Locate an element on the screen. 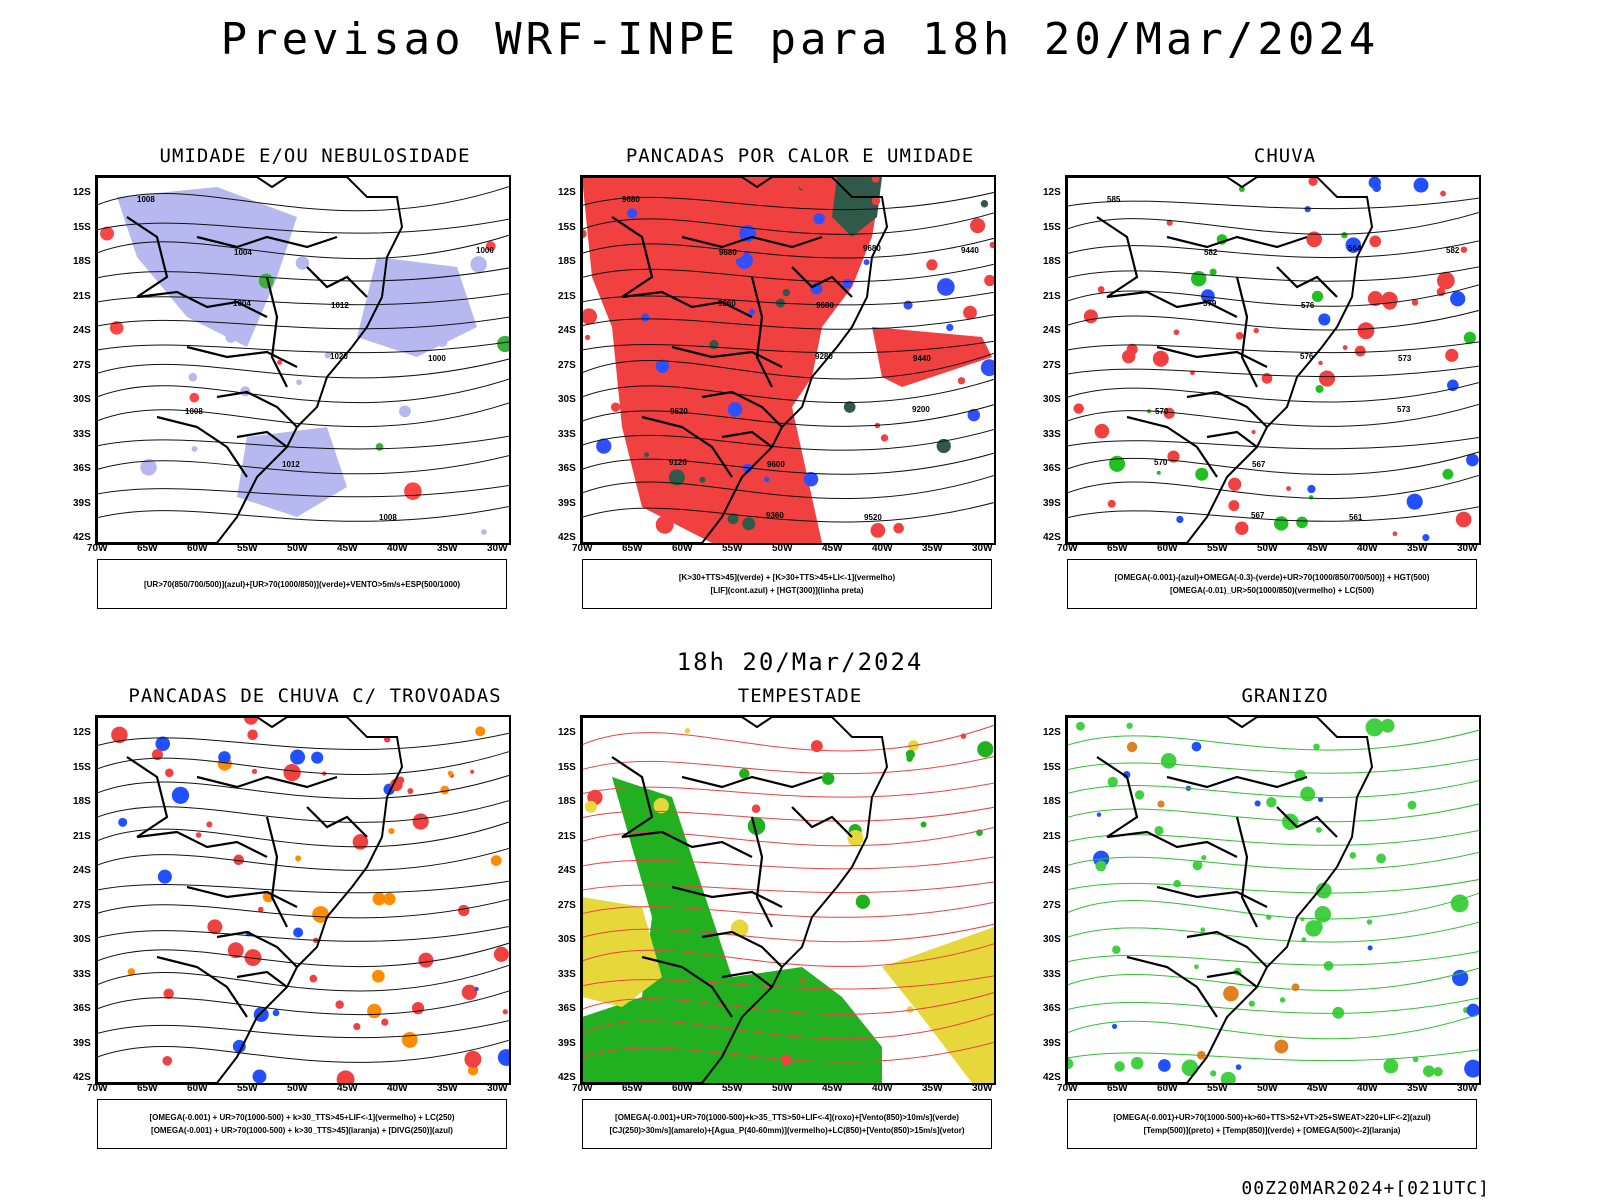 The width and height of the screenshot is (1600, 1200). lon-tick-label: 35W is located at coordinates (932, 1088).